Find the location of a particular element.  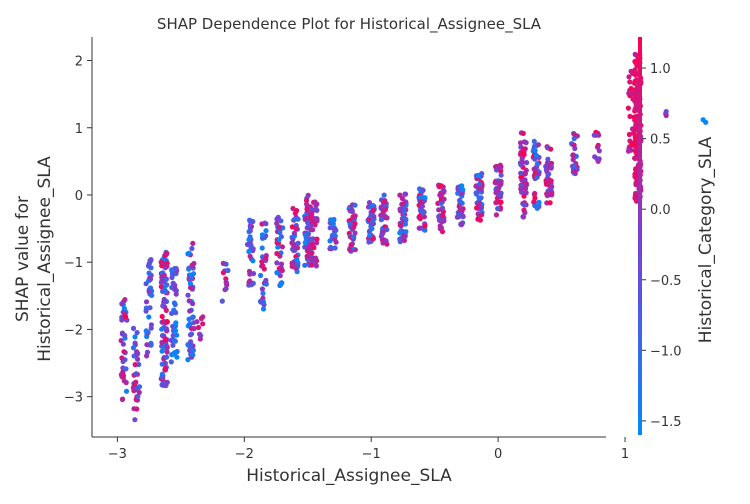

colorbar-tick-label: −1.0 is located at coordinates (666, 351).